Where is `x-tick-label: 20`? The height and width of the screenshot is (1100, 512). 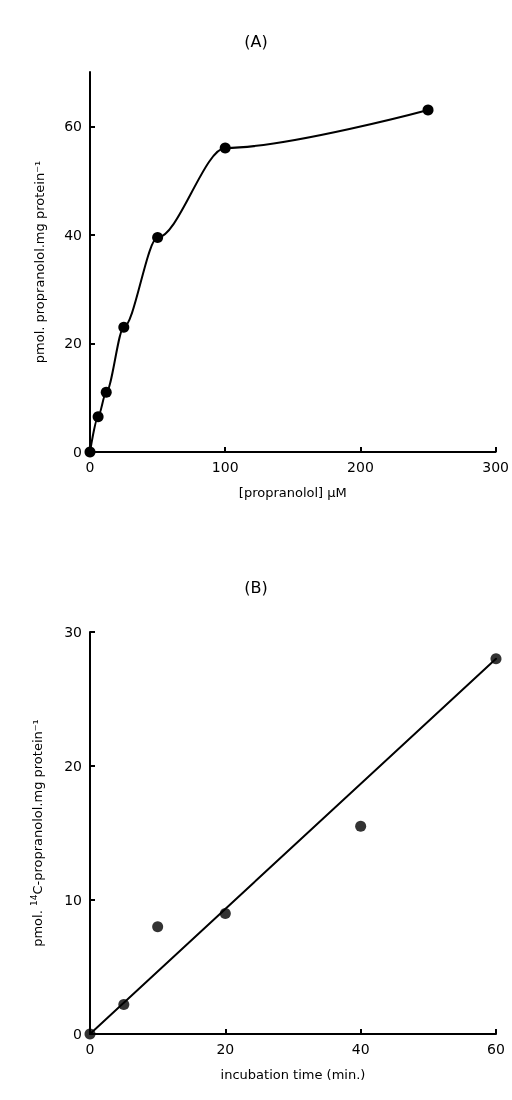 x-tick-label: 20 is located at coordinates (225, 1049).